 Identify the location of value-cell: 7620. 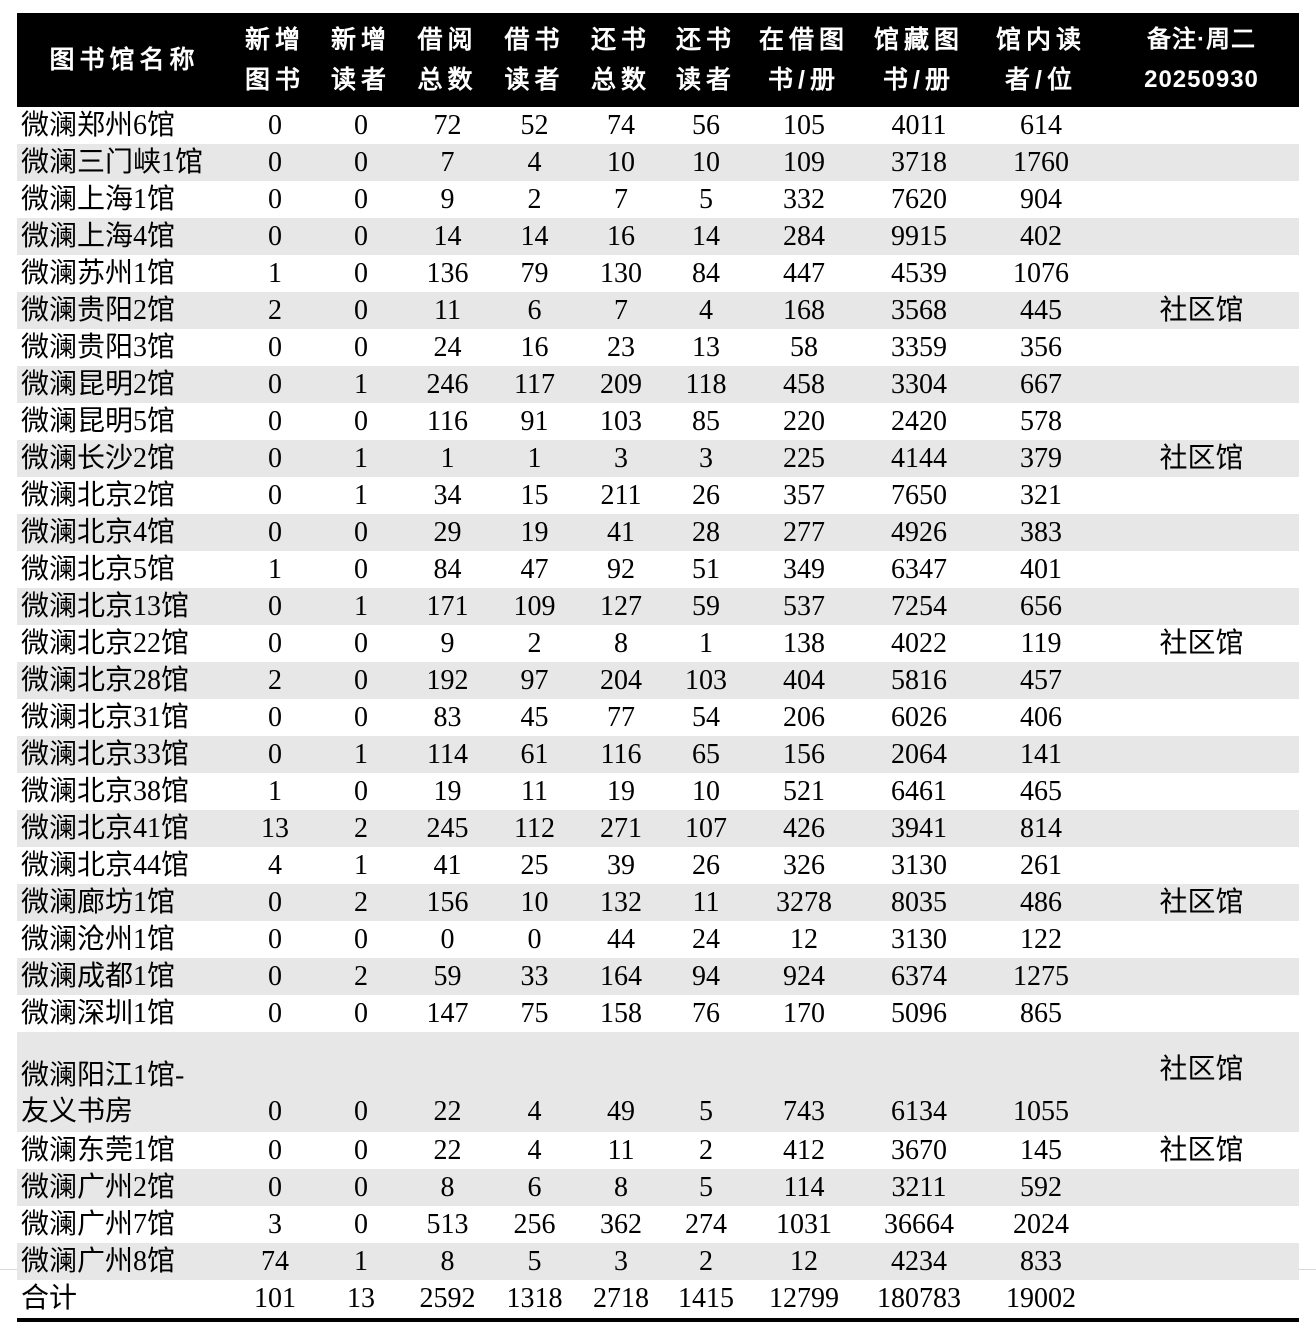
(919, 199).